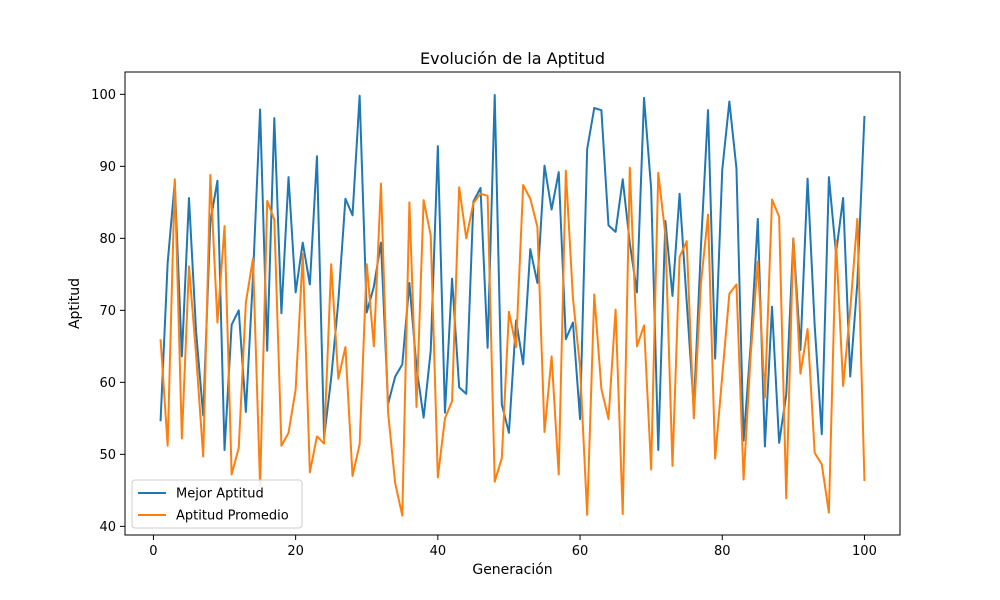 Image resolution: width=1000 pixels, height=600 pixels. Describe the element at coordinates (438, 551) in the screenshot. I see `x-tick-label: 40` at that location.